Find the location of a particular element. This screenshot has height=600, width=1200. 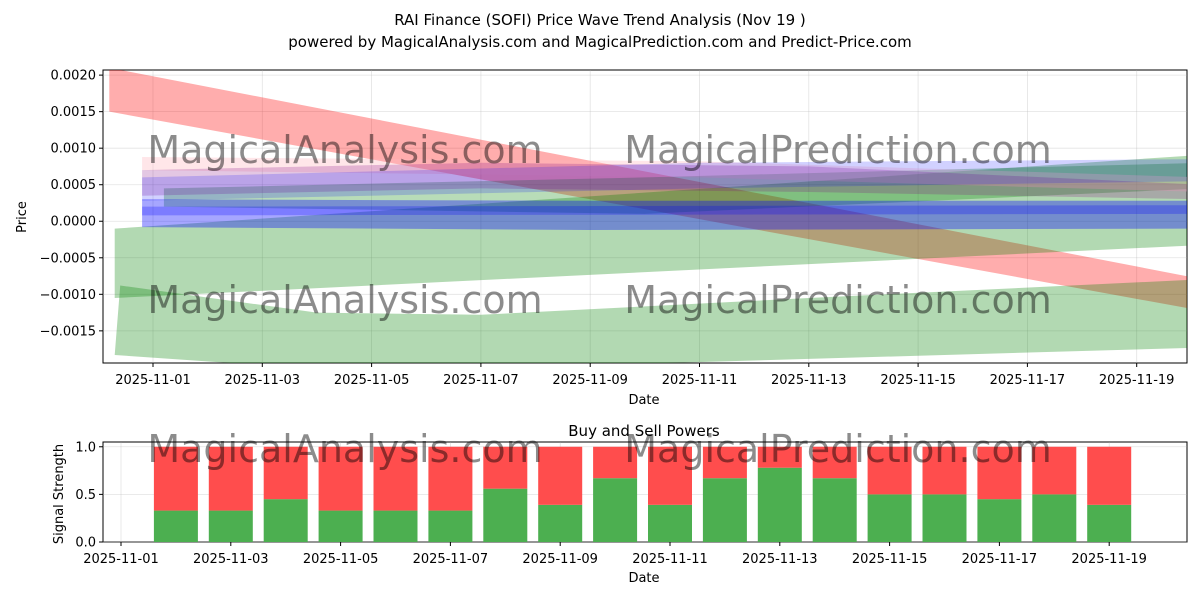

power-xtick-label: 2025-11-15 is located at coordinates (890, 559).